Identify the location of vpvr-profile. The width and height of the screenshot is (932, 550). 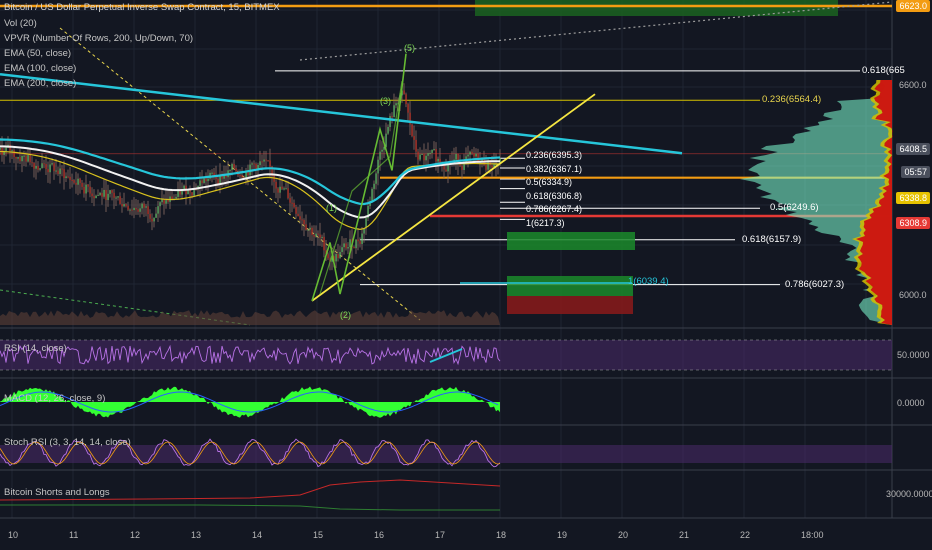
(815, 202).